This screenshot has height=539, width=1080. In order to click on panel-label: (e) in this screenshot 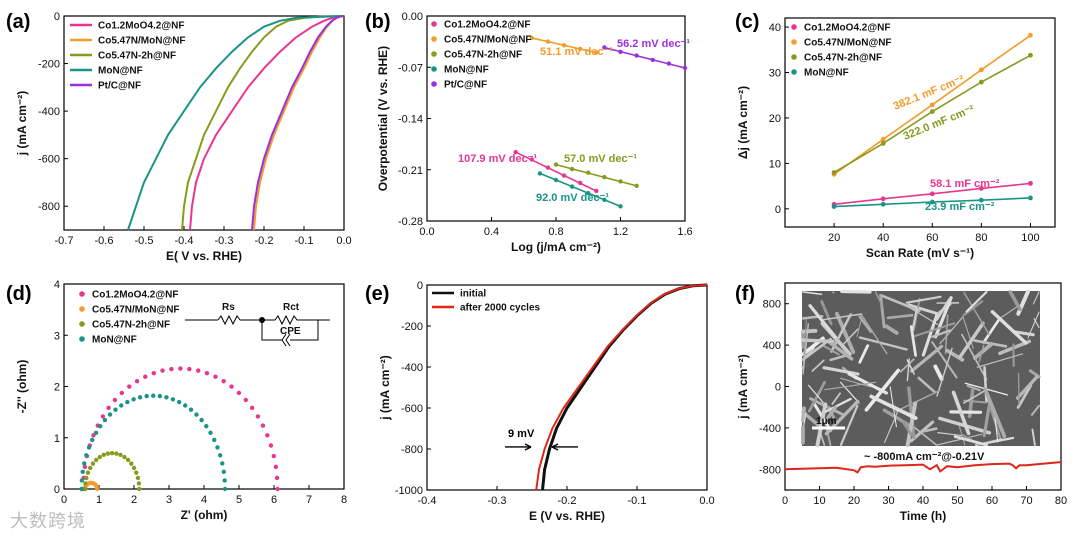, I will do `click(377, 294)`.